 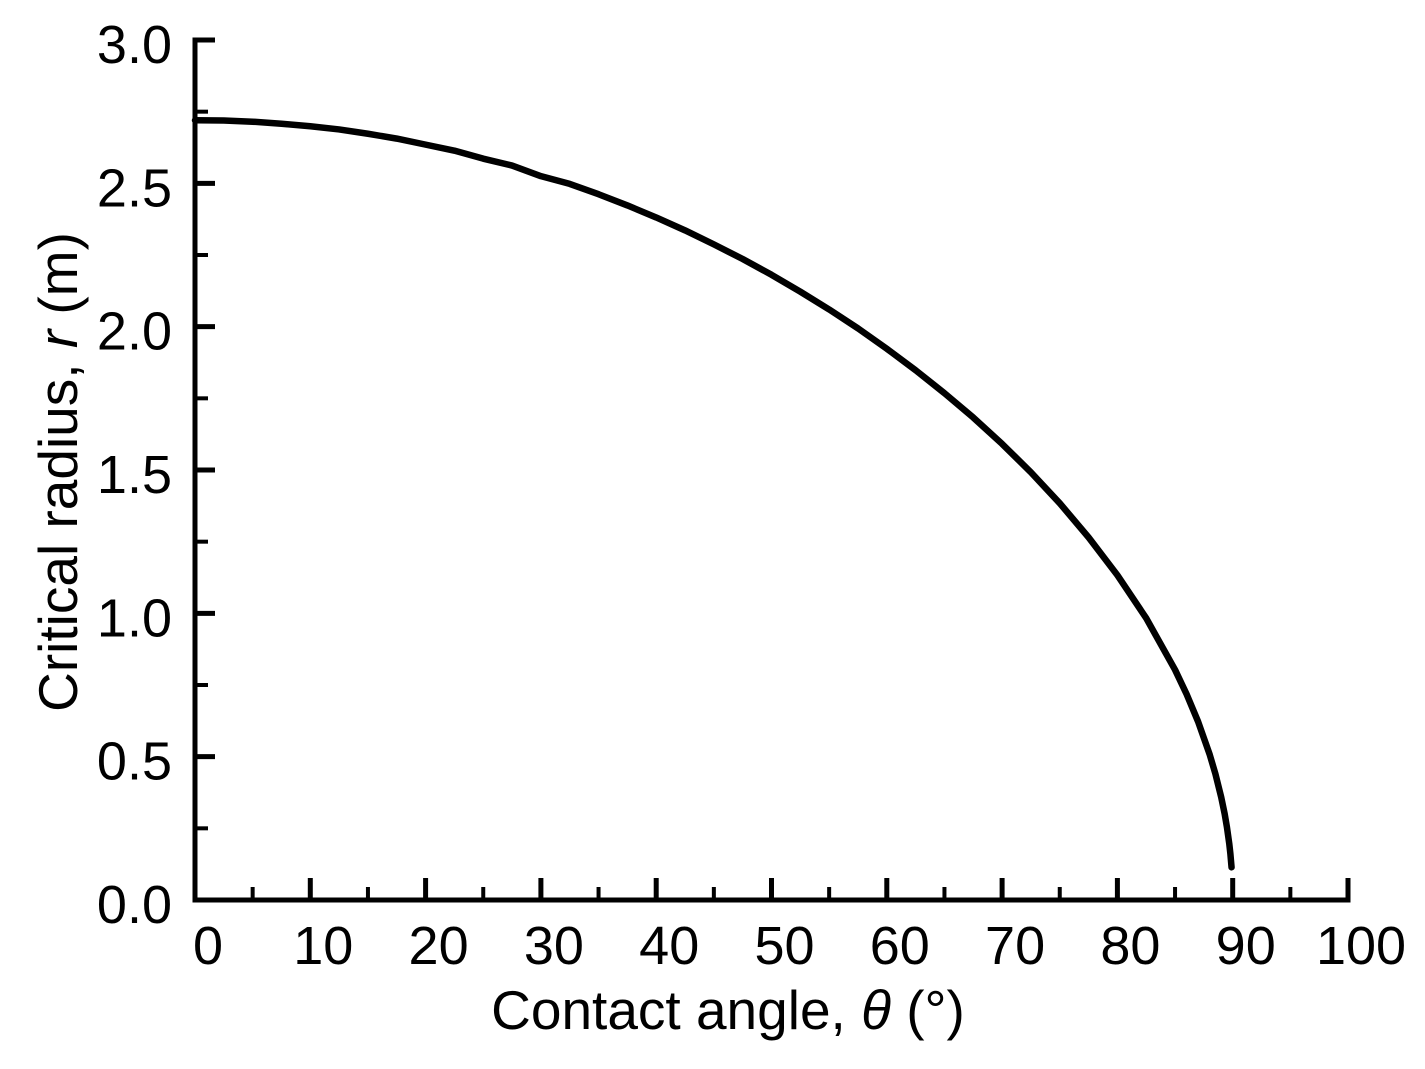 I want to click on x-tick-label: 10, so click(x=323, y=946).